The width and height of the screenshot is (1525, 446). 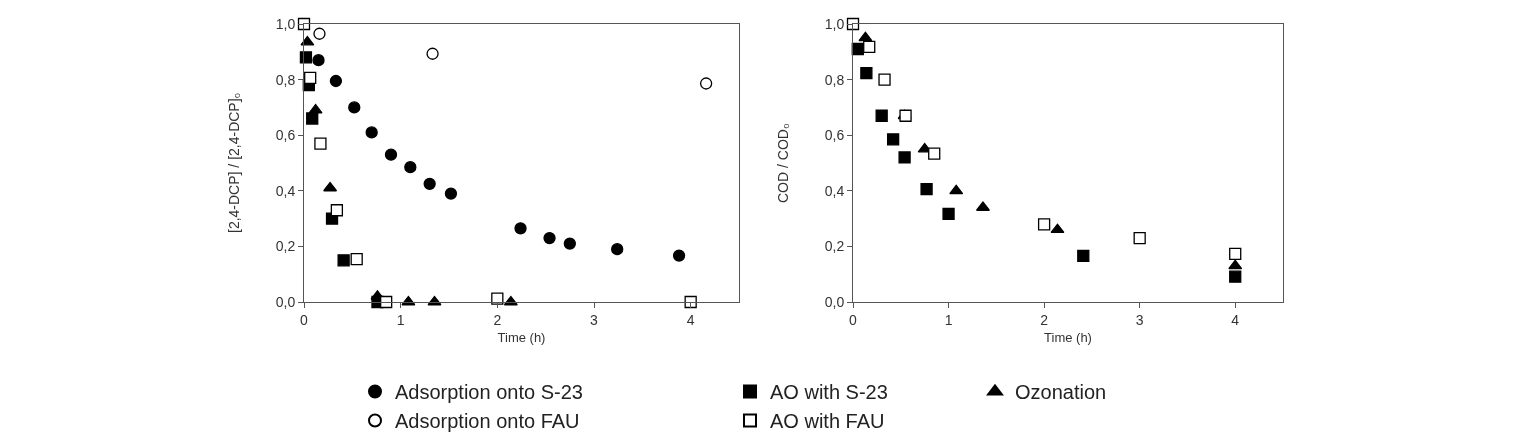 I want to click on legend-label: Ozonation, so click(x=1061, y=392).